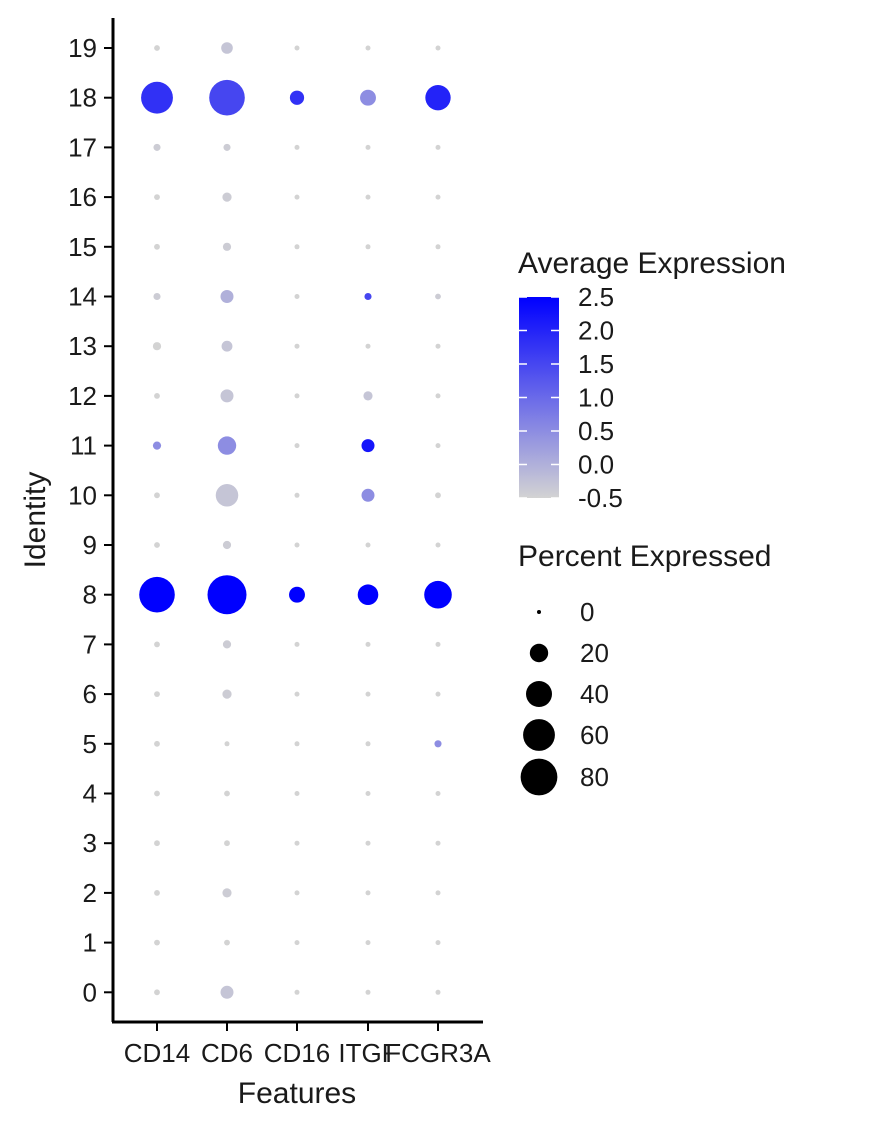  What do you see at coordinates (368, 793) in the screenshot?
I see `dot-4-ITGAX` at bounding box center [368, 793].